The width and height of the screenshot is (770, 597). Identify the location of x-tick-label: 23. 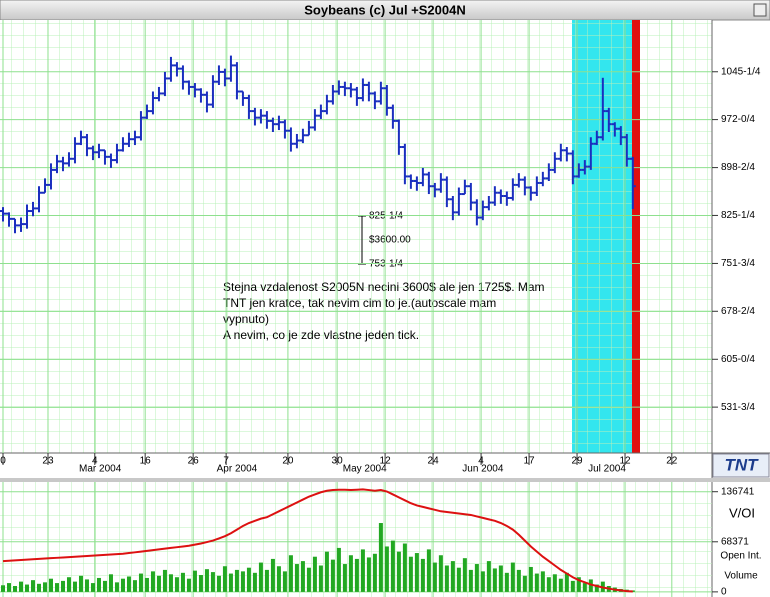
(48, 461).